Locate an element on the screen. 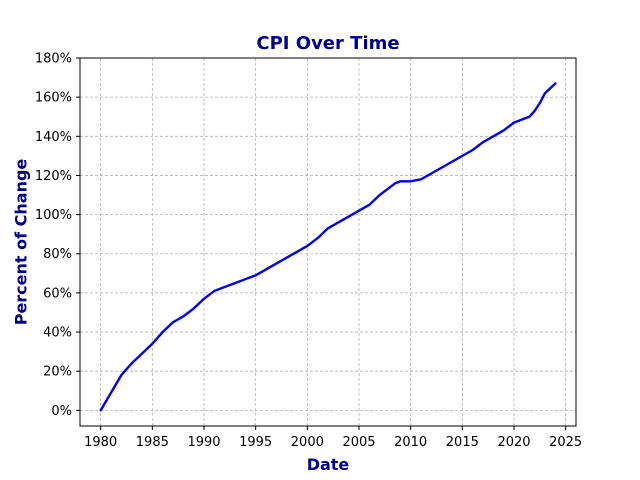  y-tick-label: 180% is located at coordinates (53, 59).